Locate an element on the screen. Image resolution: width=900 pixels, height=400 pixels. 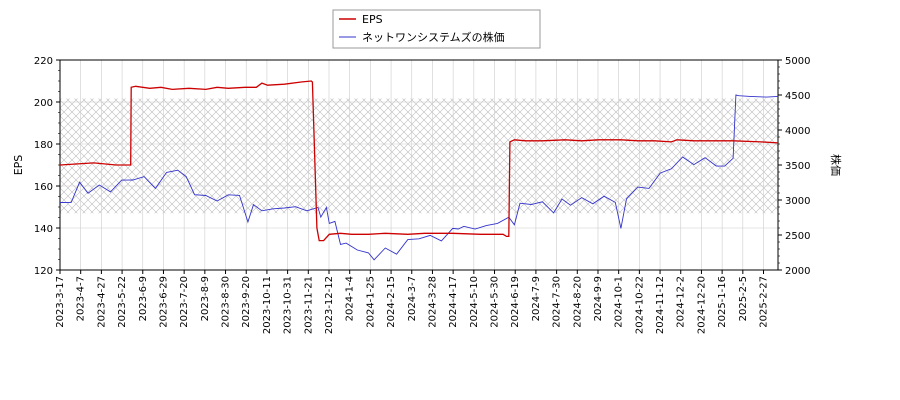
x-tick-label: 2023-9-20 is located at coordinates (246, 302).